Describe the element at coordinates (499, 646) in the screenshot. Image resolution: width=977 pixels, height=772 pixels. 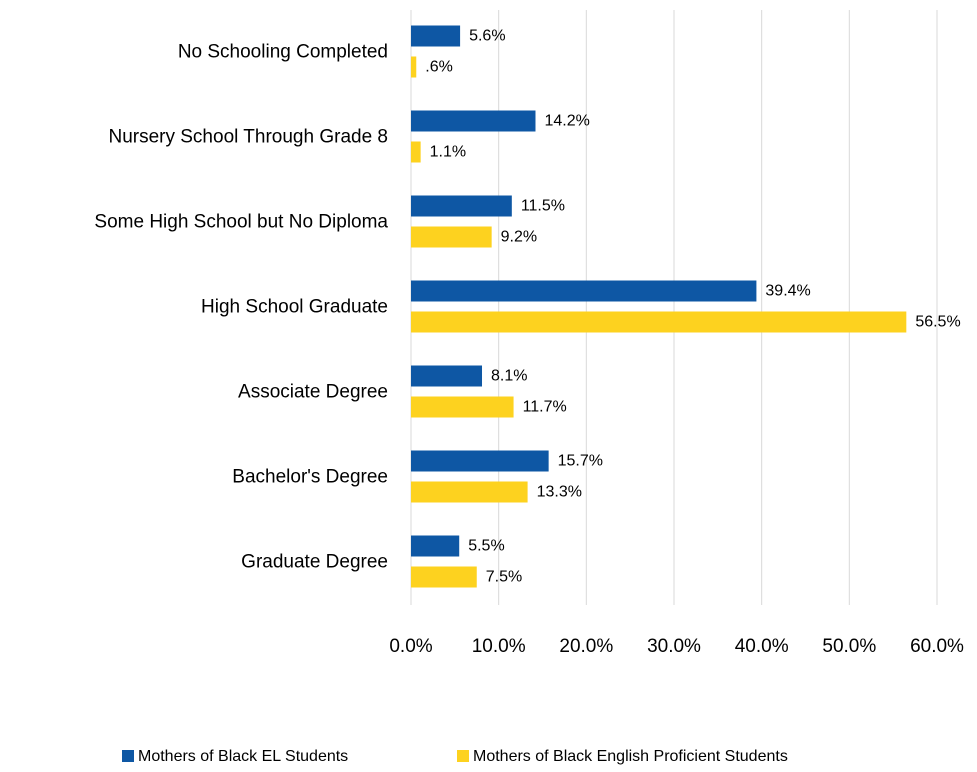
I see `x-tick-label: 10.0%` at that location.